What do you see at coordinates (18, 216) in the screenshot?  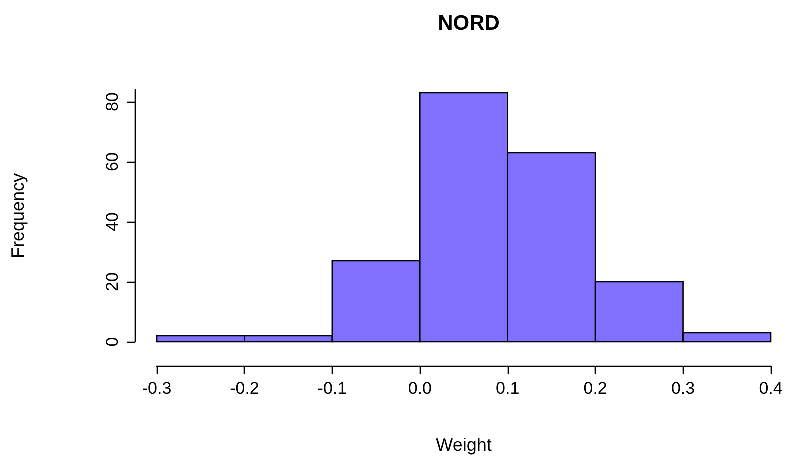 I see `y-axis-title: Frequency` at bounding box center [18, 216].